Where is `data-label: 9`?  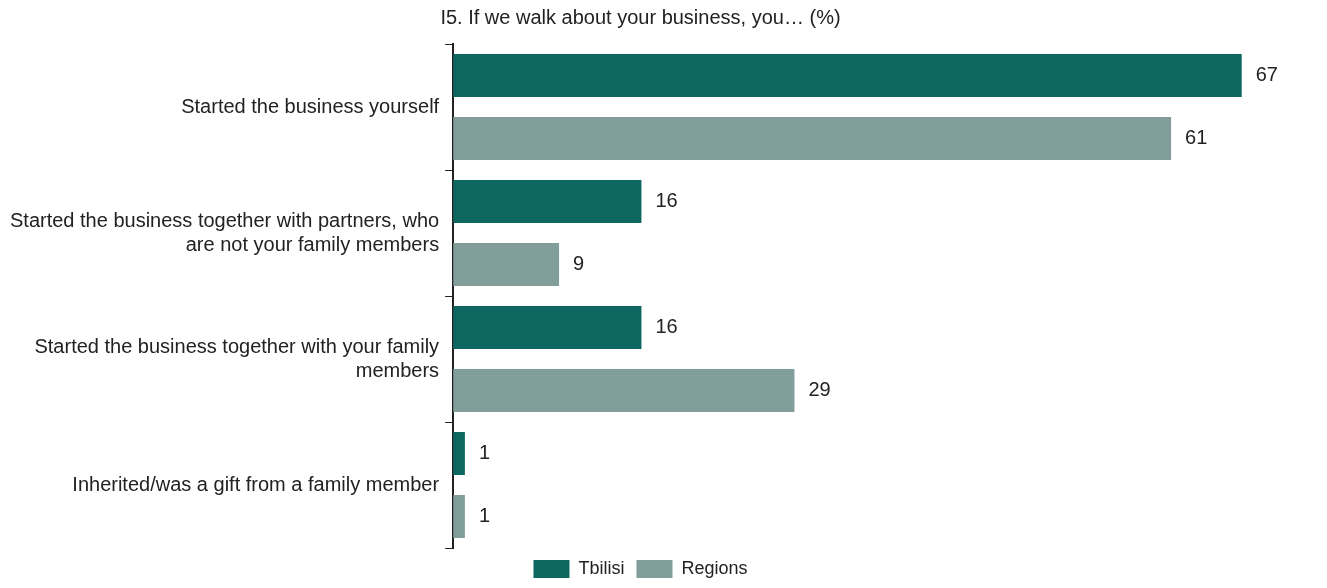
data-label: 9 is located at coordinates (579, 263).